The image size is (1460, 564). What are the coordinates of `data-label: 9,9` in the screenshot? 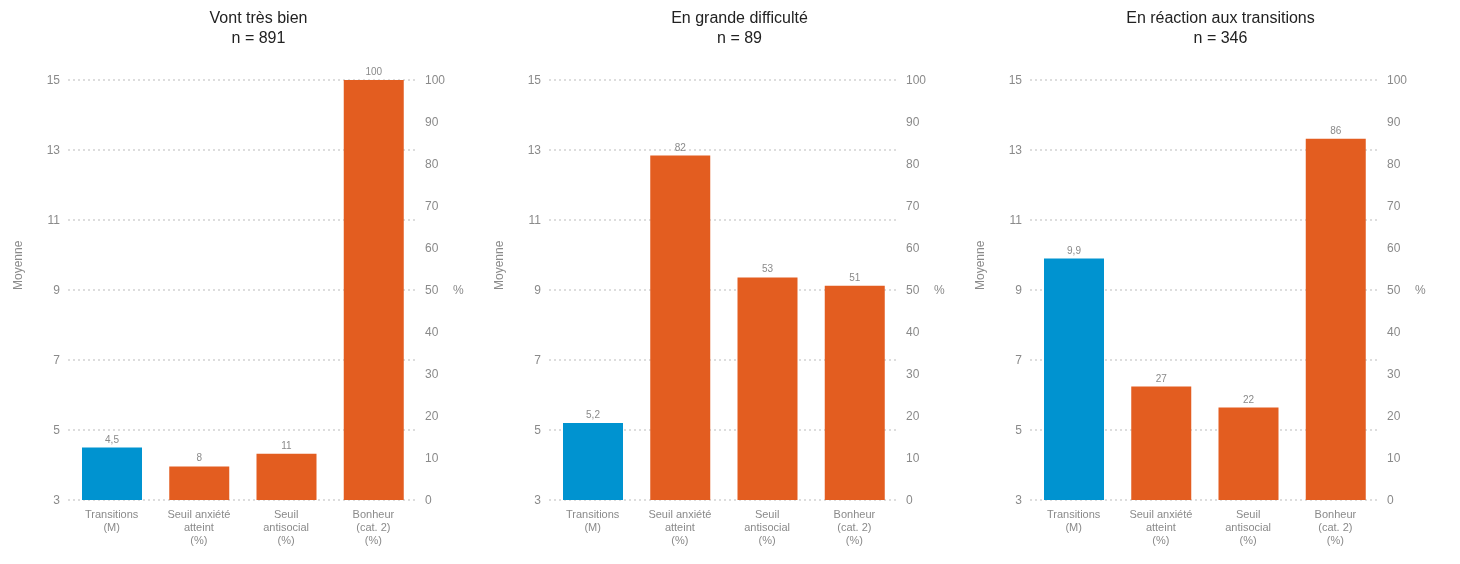 It's located at (1074, 250).